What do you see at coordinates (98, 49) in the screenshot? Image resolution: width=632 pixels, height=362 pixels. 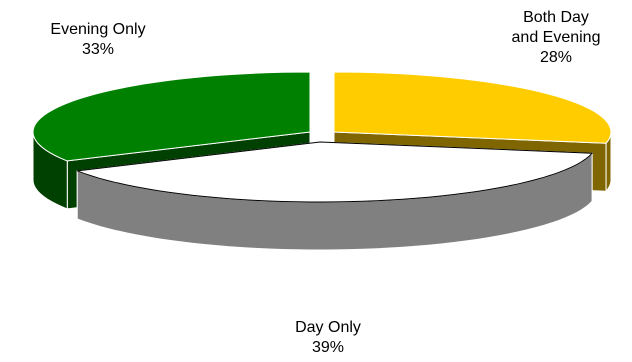 I see `slice-label-percent: 33%` at bounding box center [98, 49].